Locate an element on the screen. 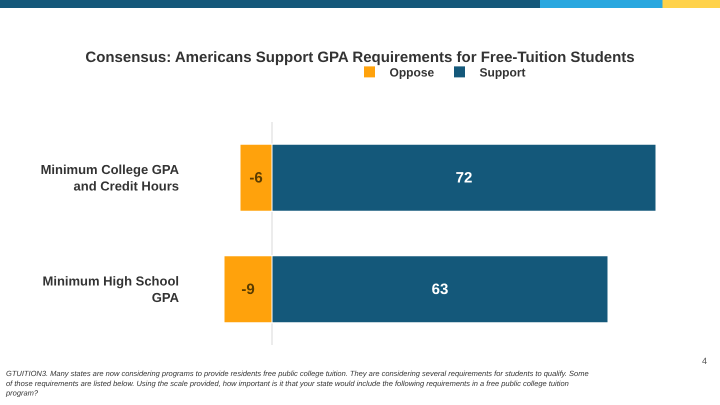  data-label: 72 is located at coordinates (464, 177).